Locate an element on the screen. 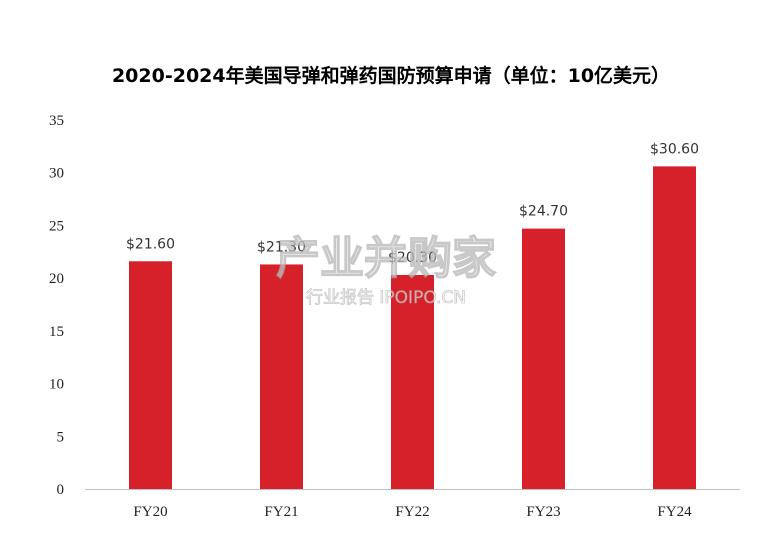 This screenshot has height=541, width=771. data-label-fy23: $24.70 is located at coordinates (543, 212).